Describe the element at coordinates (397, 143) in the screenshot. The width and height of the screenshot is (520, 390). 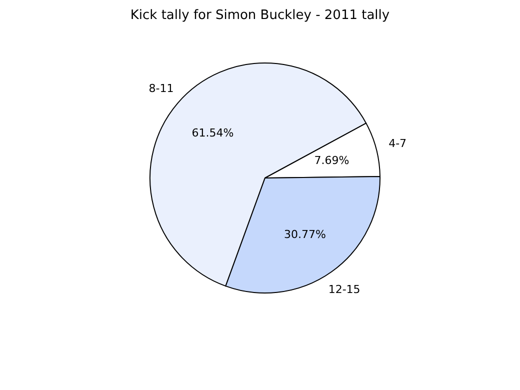
I see `slice-label: 4-7` at that location.